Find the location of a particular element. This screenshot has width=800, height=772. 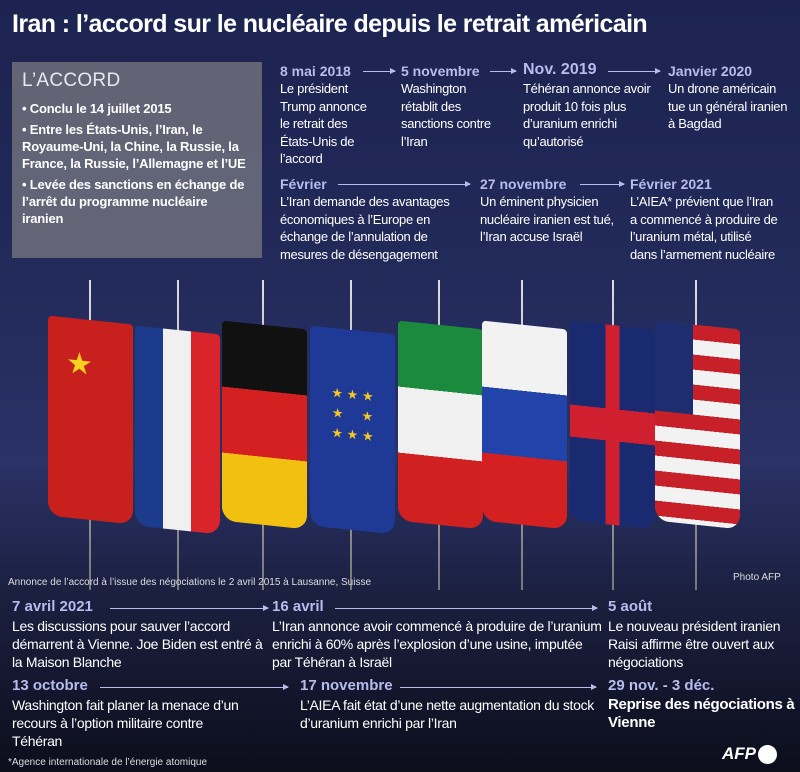

flag-eu: ★ ★ ★ ★ ★ ★ ★ ★ is located at coordinates (352, 430).